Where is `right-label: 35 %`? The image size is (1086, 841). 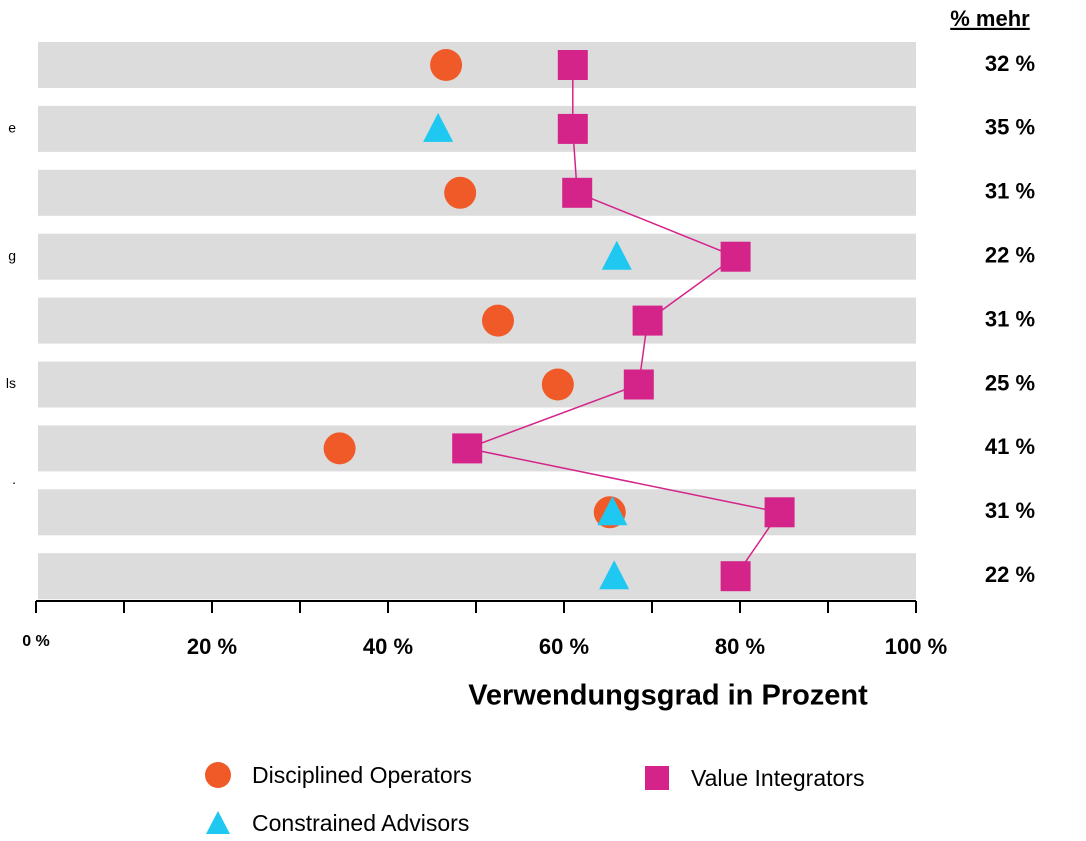 right-label: 35 % is located at coordinates (1010, 127).